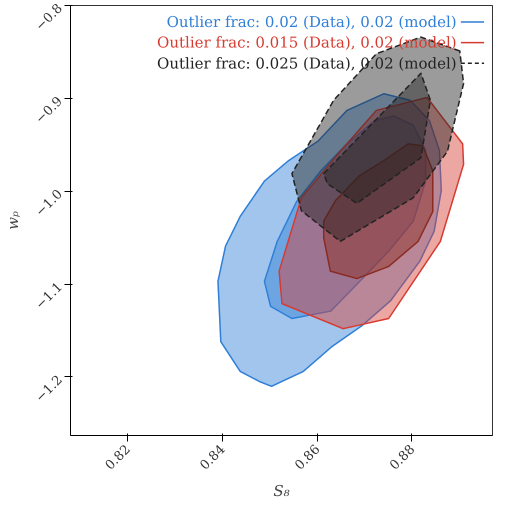 This screenshot has width=507, height=517. I want to click on x-axis-title: S₈, so click(281, 491).